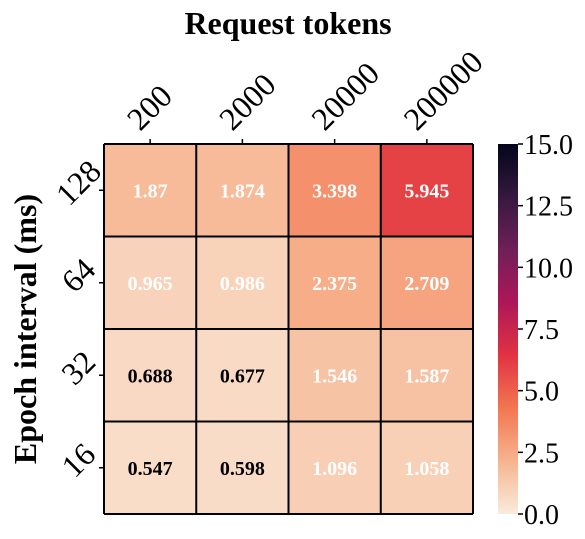  Describe the element at coordinates (78, 275) in the screenshot. I see `y-tick-label: 64` at that location.